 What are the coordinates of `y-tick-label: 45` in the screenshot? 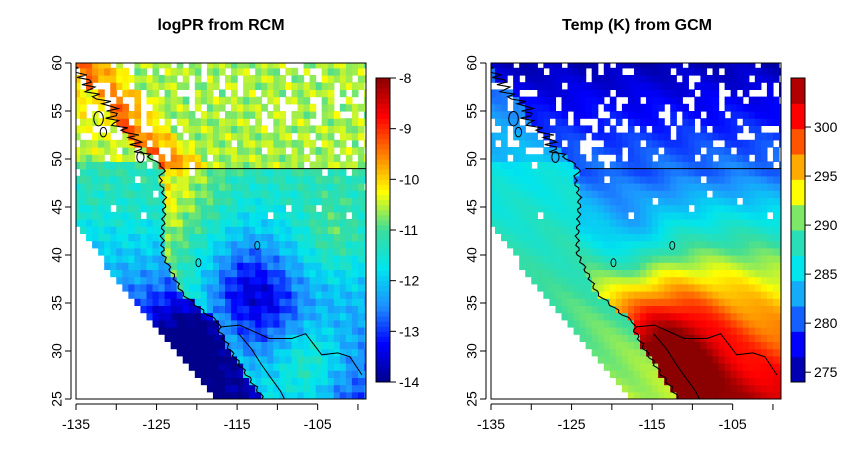 It's located at (472, 207).